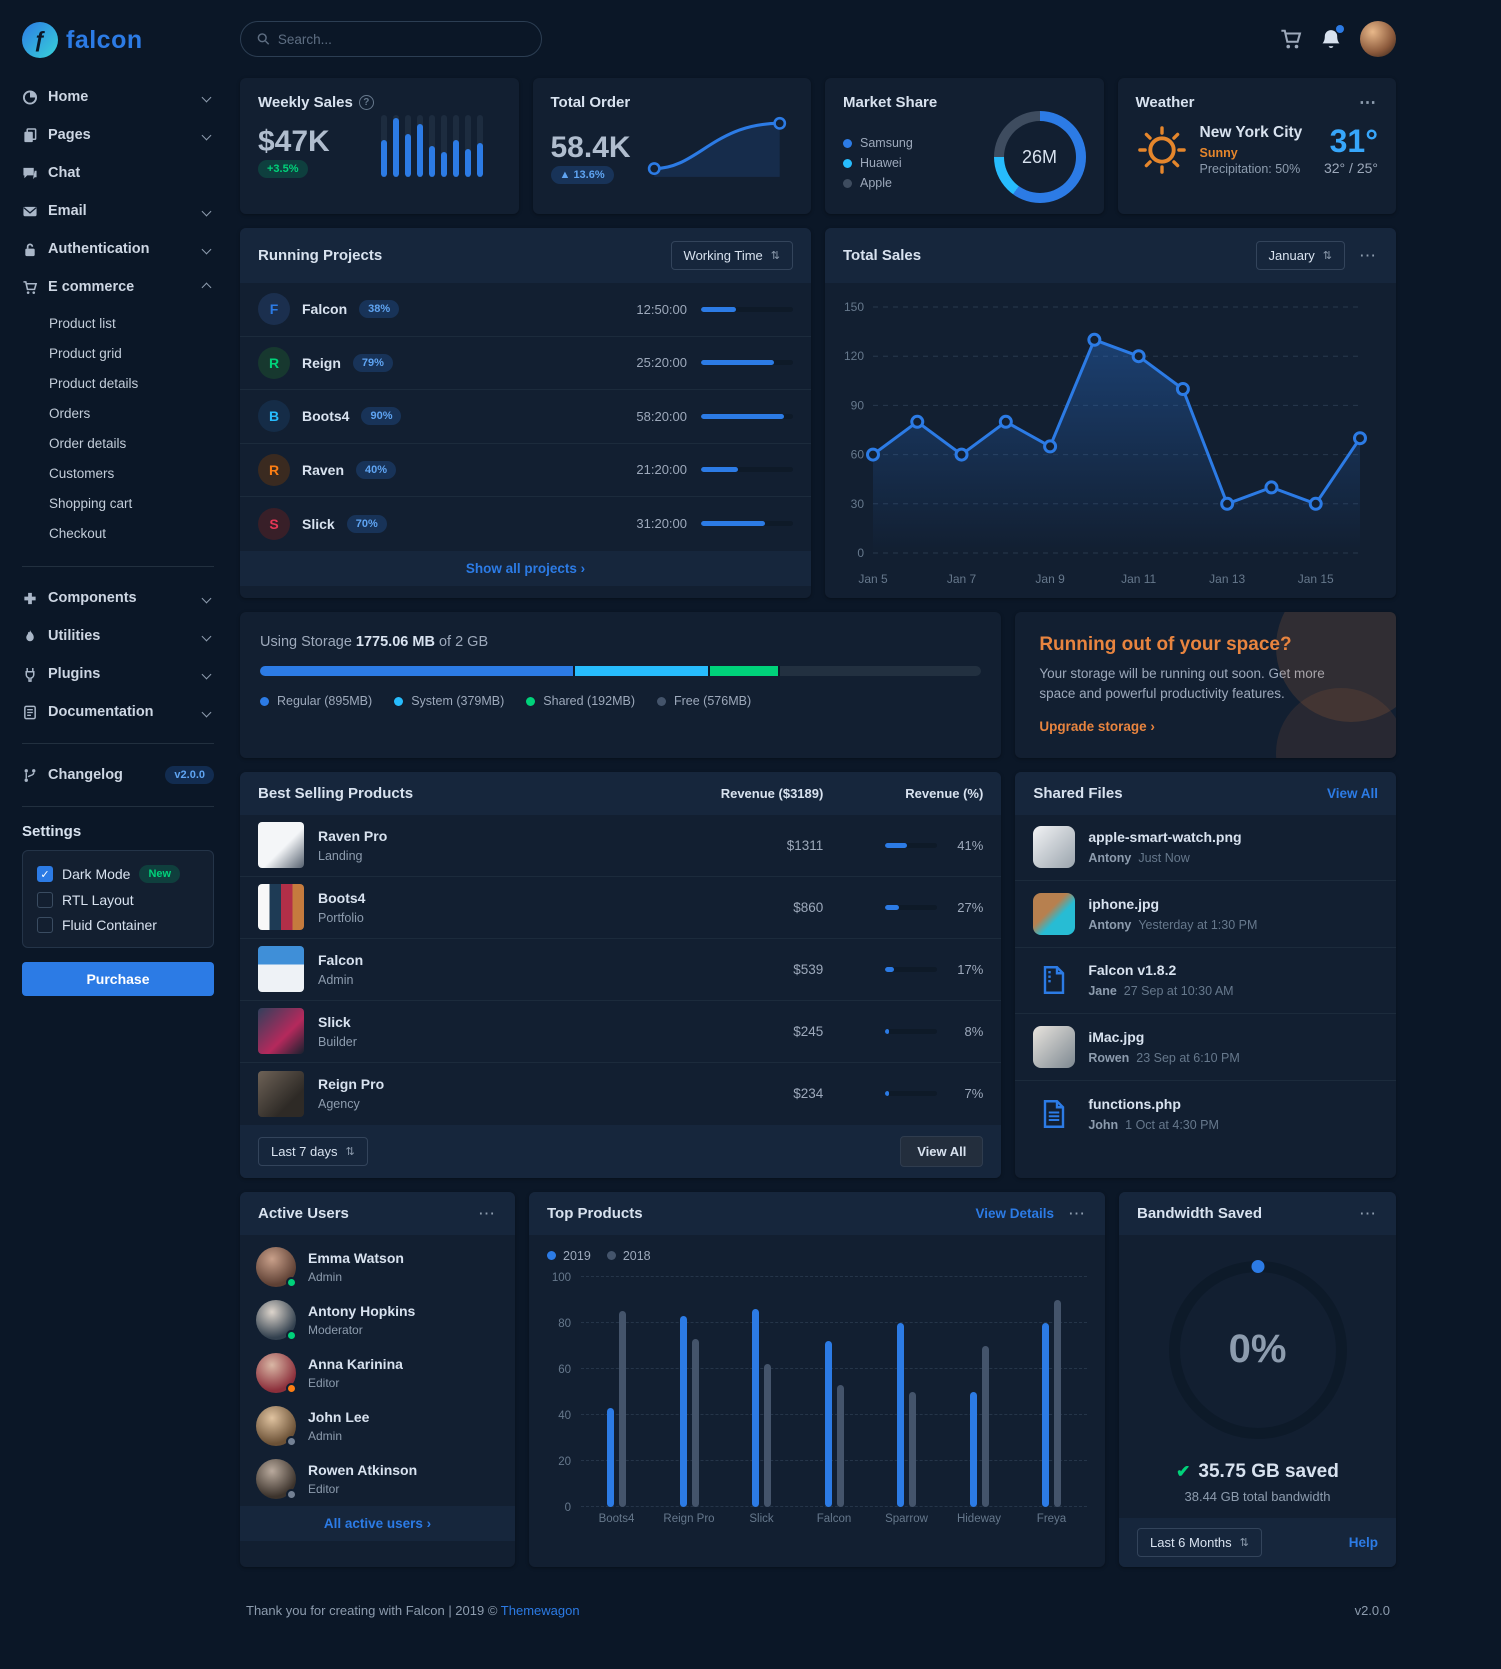  I want to click on svg-text: 150, so click(854, 307).